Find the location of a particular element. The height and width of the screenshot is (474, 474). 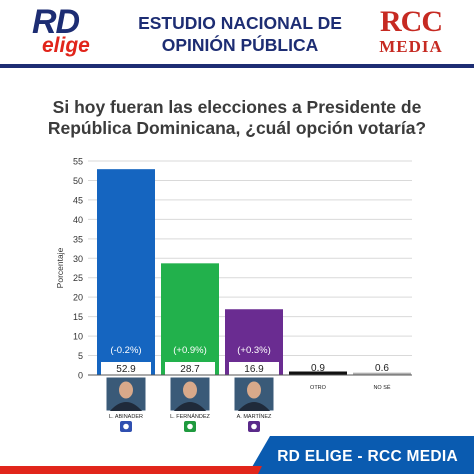

y-tick-label: 15 is located at coordinates (78, 317).